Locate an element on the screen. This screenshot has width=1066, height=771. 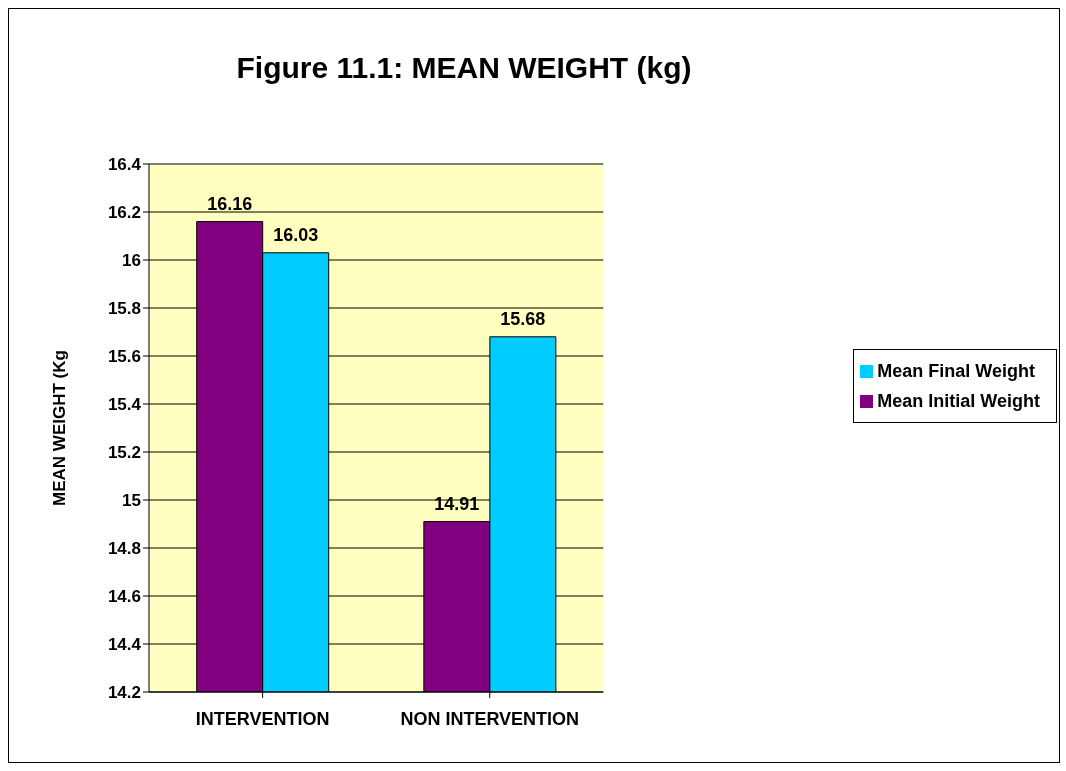
y-tick-label: 14.8 is located at coordinates (124, 549).